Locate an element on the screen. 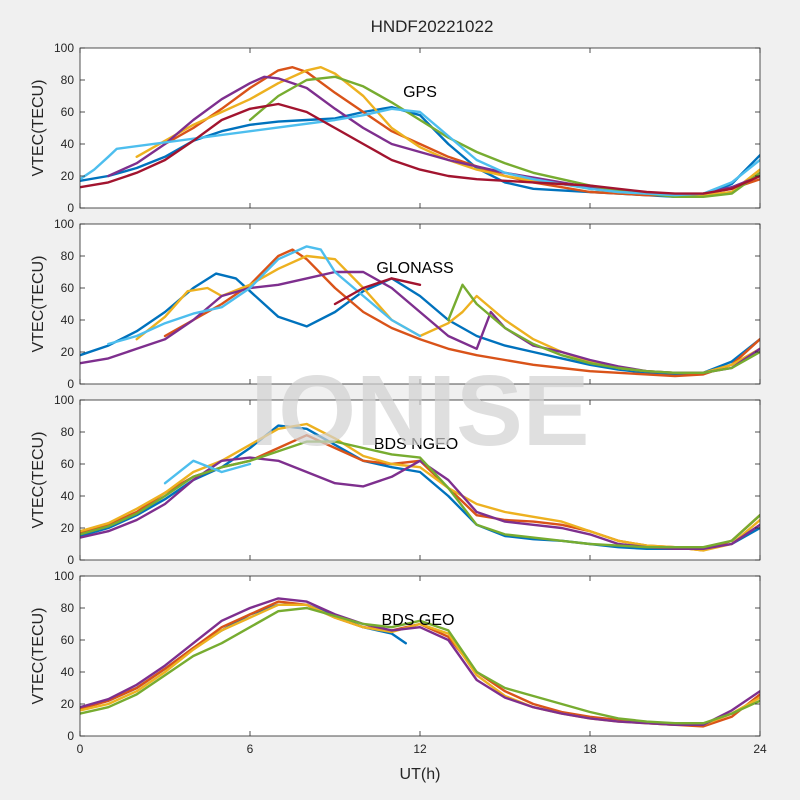 The width and height of the screenshot is (800, 800). figure-title: HNDF20221022 is located at coordinates (432, 26).